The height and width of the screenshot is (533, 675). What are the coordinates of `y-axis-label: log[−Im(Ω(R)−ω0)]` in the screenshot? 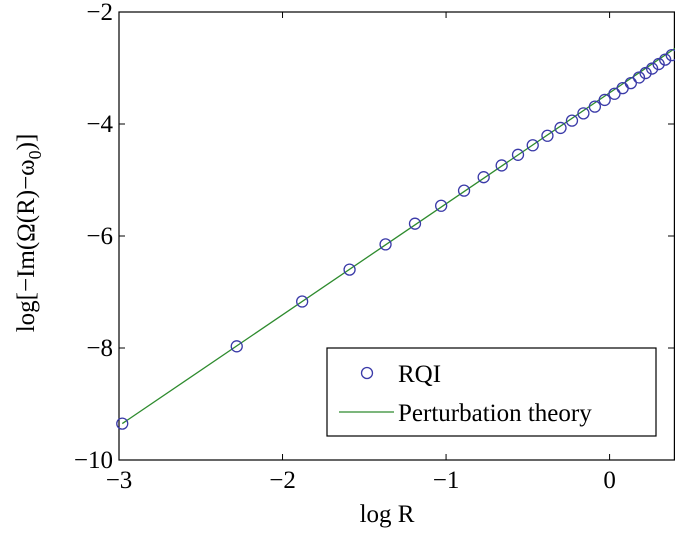 It's located at (29, 233).